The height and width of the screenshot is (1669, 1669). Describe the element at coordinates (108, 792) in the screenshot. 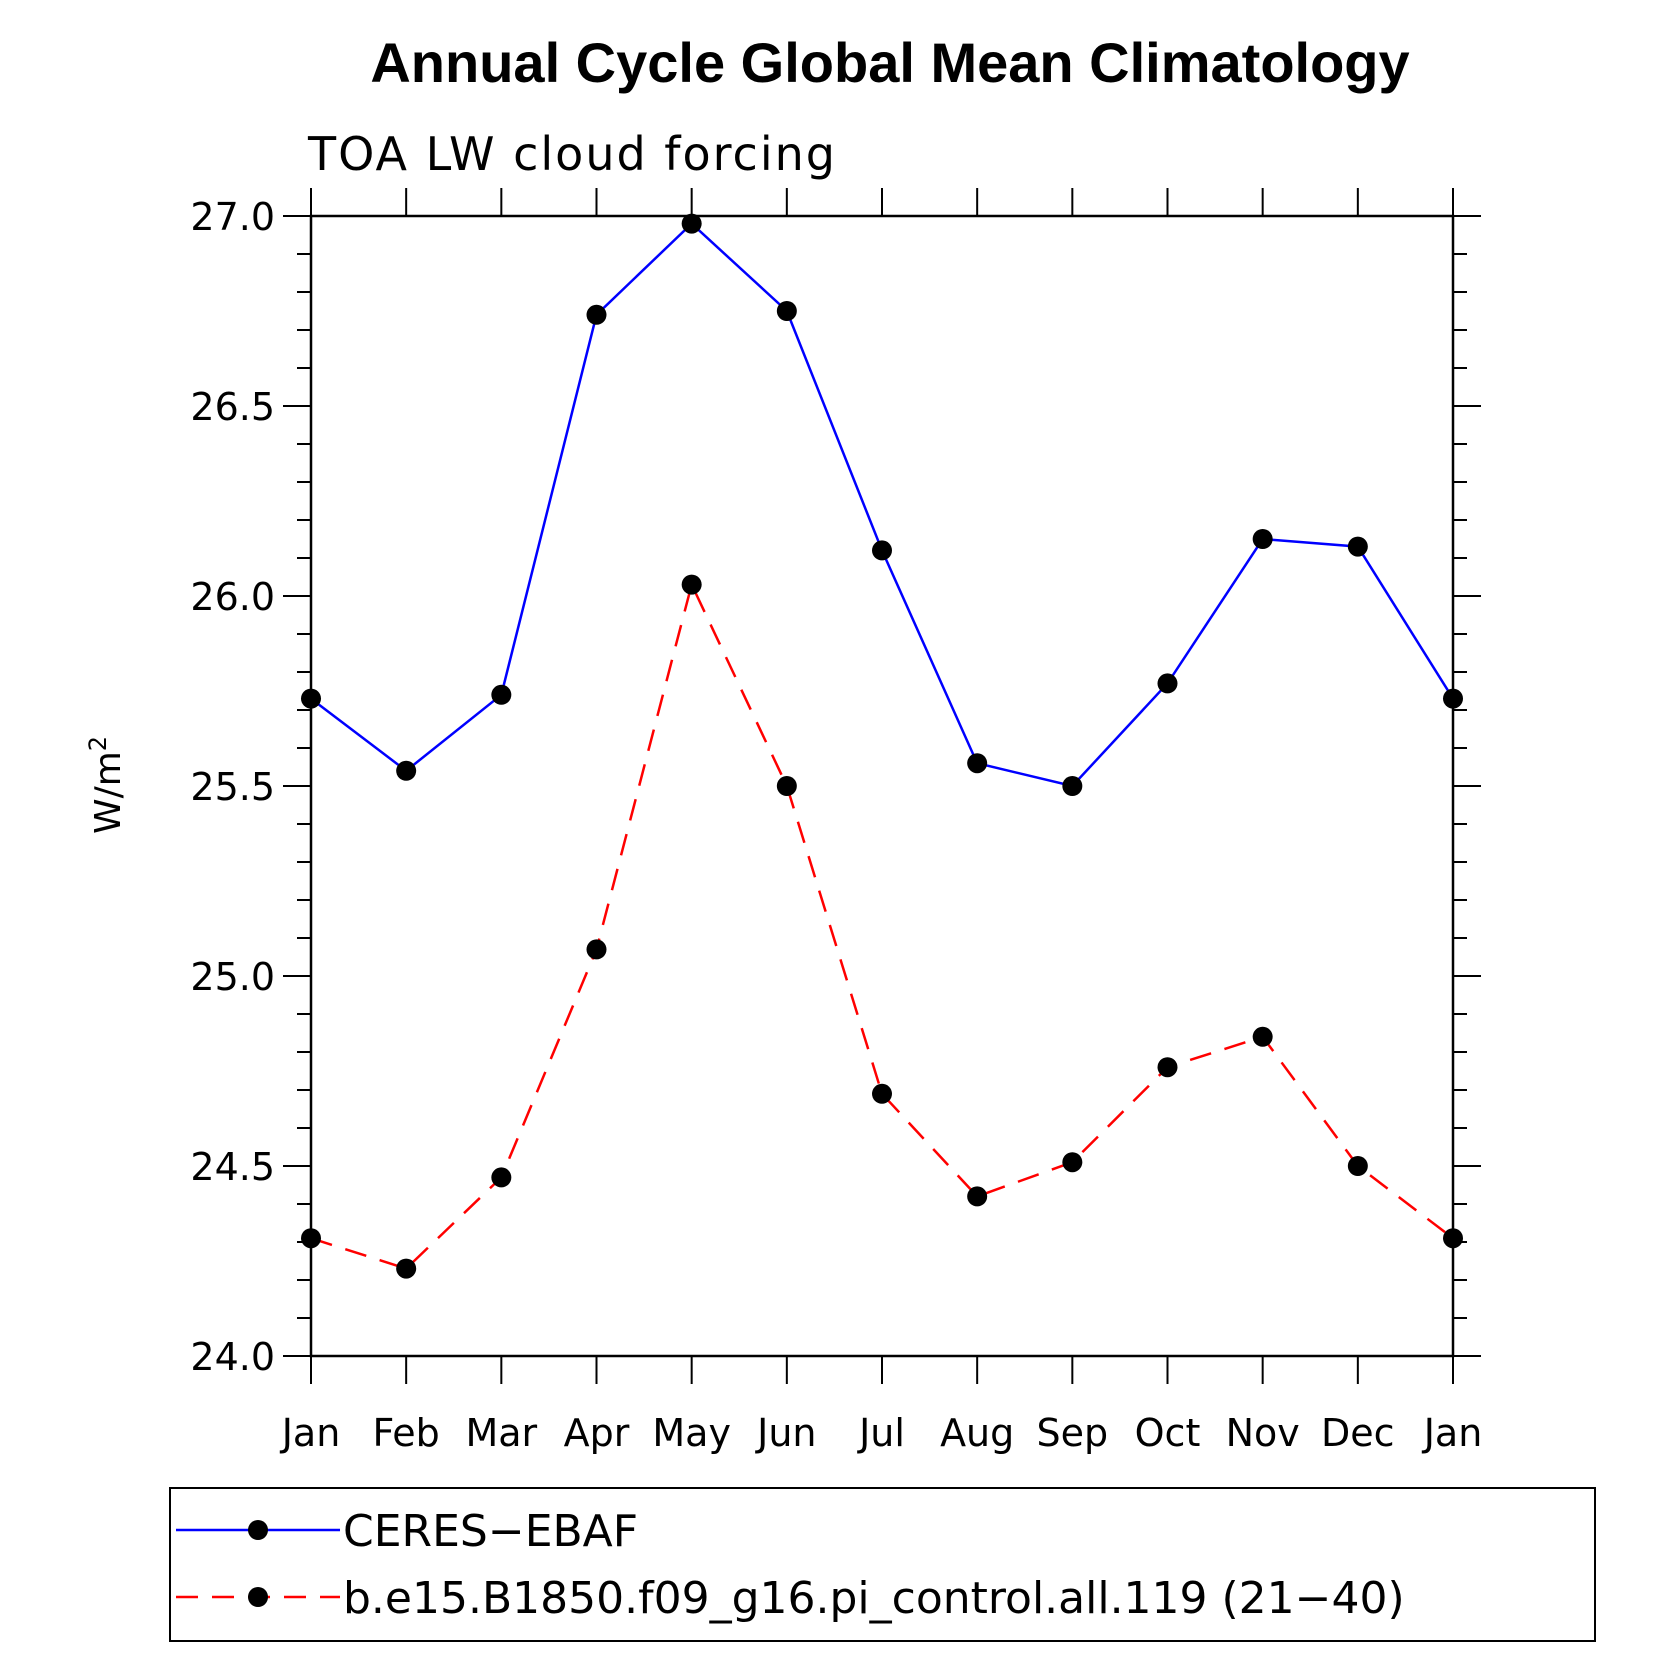

I see `y-axis-label-base: W/m` at that location.